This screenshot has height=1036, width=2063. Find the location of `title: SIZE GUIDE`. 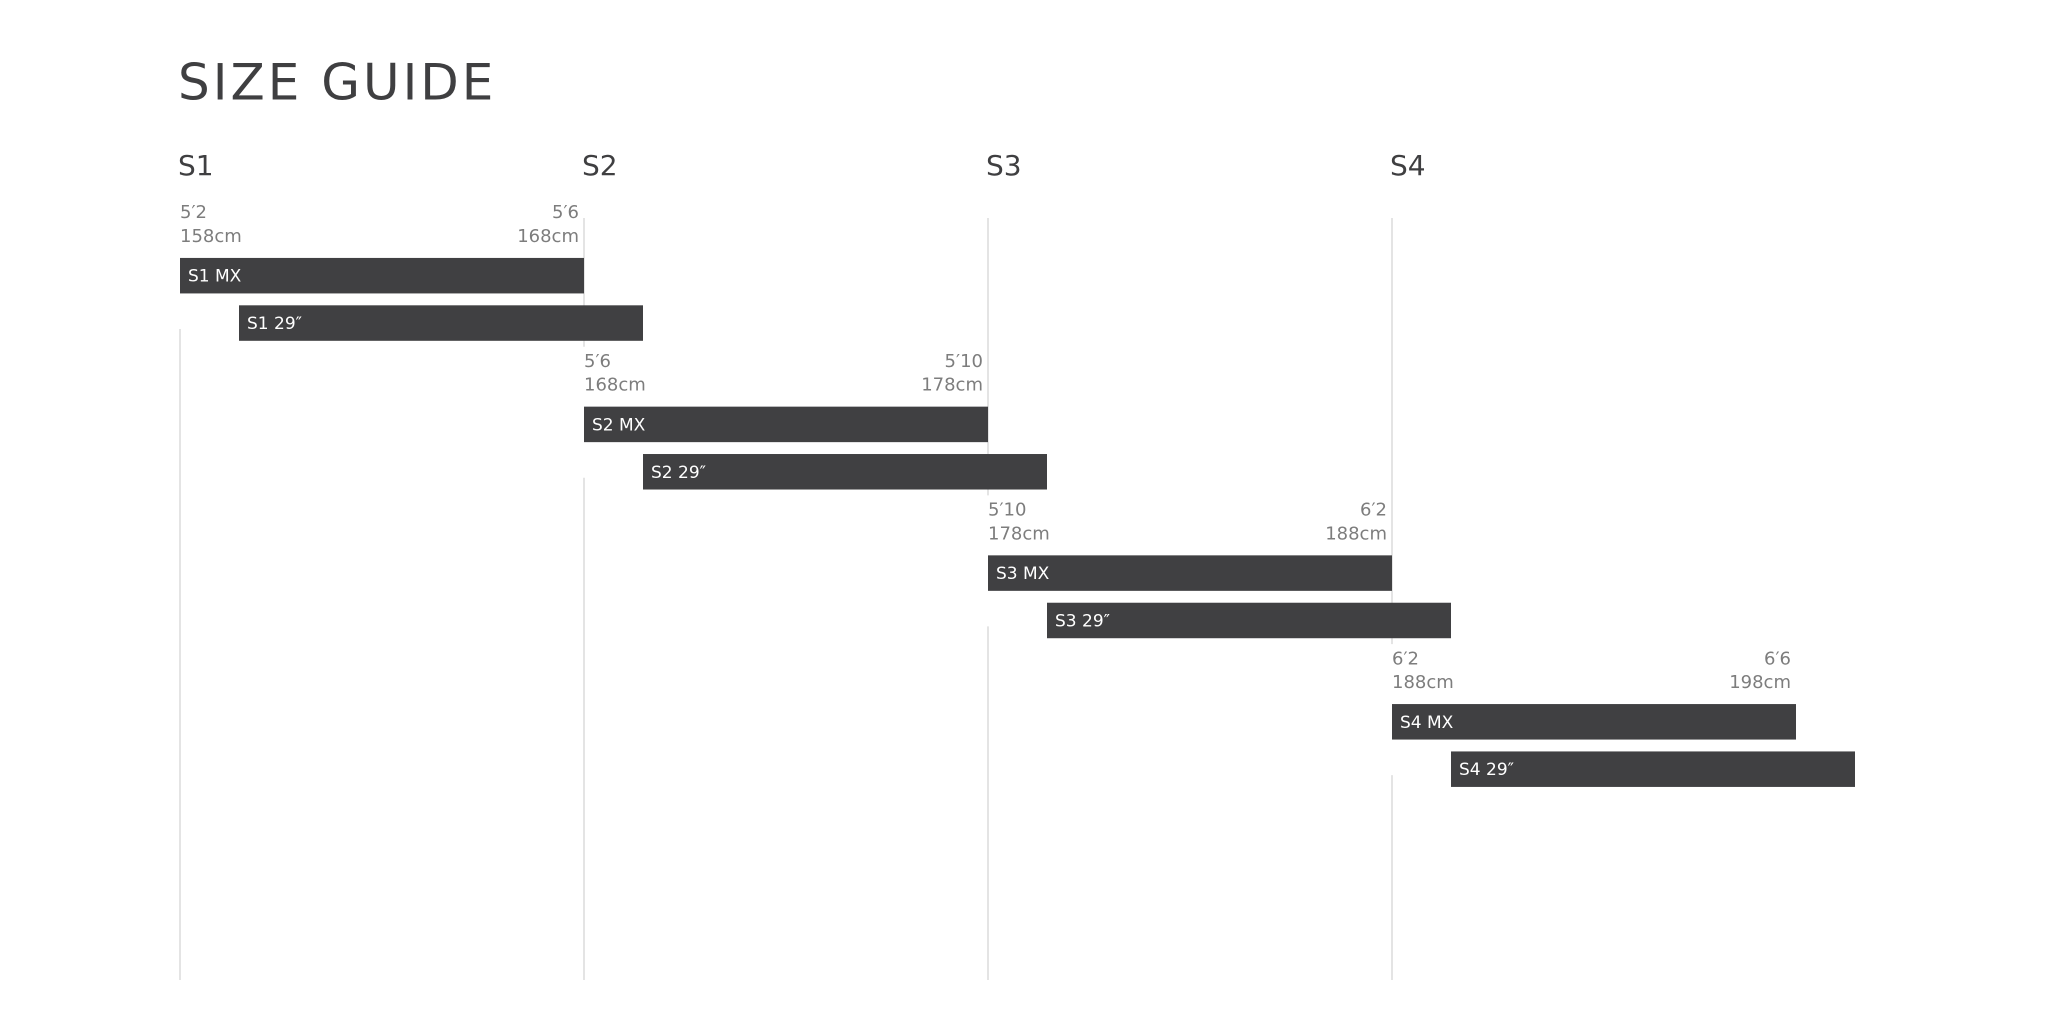

title: SIZE GUIDE is located at coordinates (337, 83).